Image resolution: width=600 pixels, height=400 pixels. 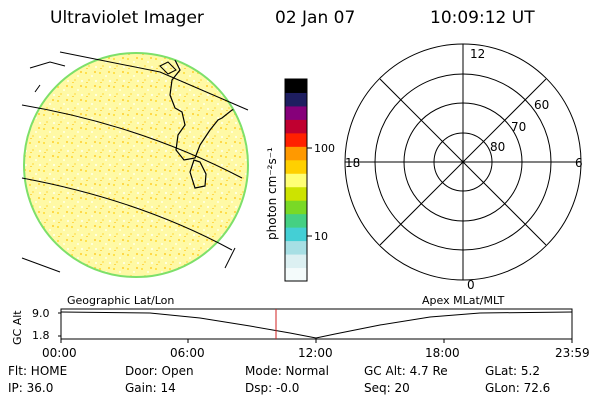 What do you see at coordinates (541, 105) in the screenshot?
I see `polar-label-60: 60` at bounding box center [541, 105].